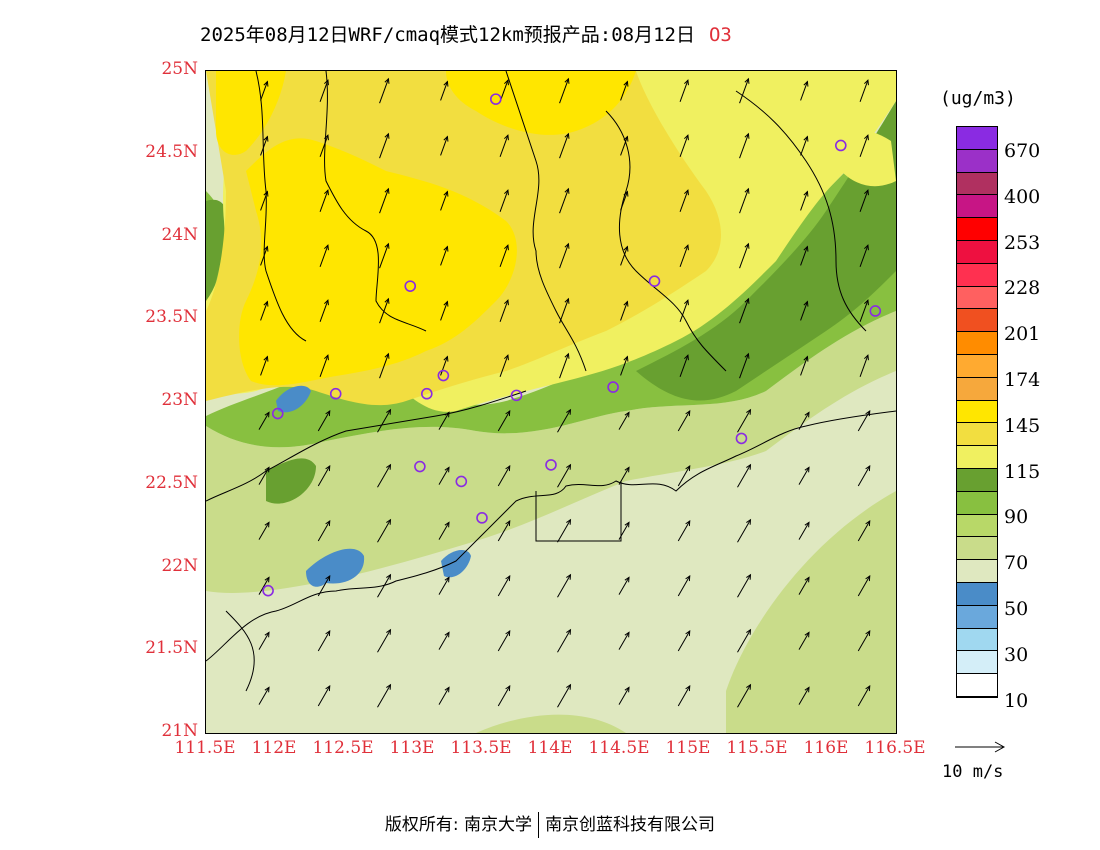 Image resolution: width=1100 pixels, height=850 pixels. What do you see at coordinates (171, 482) in the screenshot?
I see `y-tick-label: 22.5N` at bounding box center [171, 482].